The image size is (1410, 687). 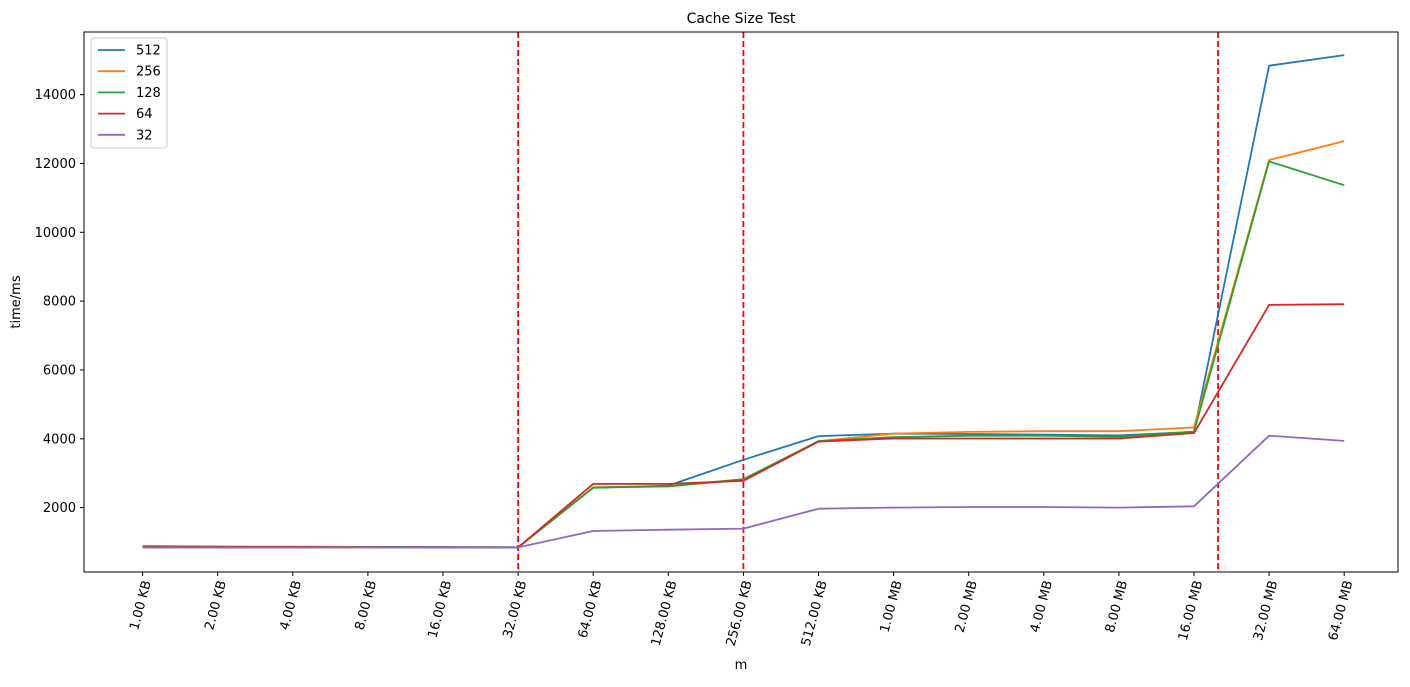 What do you see at coordinates (892, 606) in the screenshot?
I see `x-tick-label: 1.00 MB` at bounding box center [892, 606].